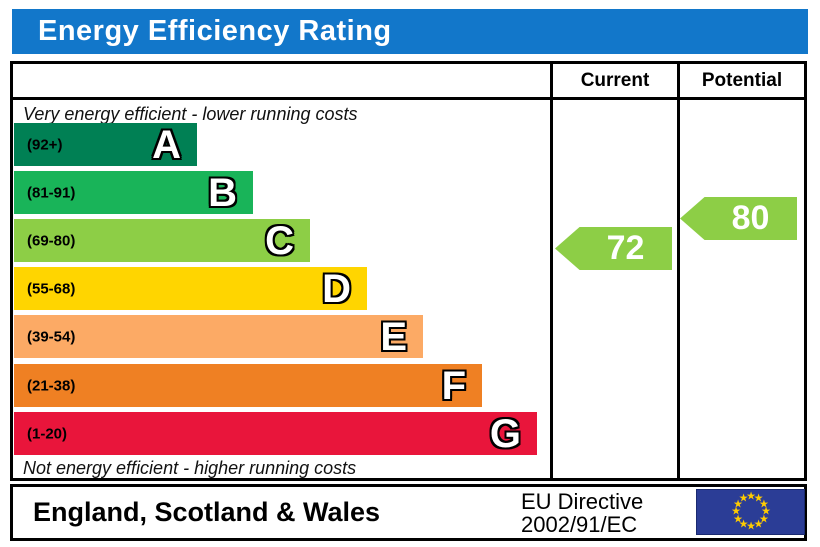  I want to click on band-f-letter: F, so click(453, 385).